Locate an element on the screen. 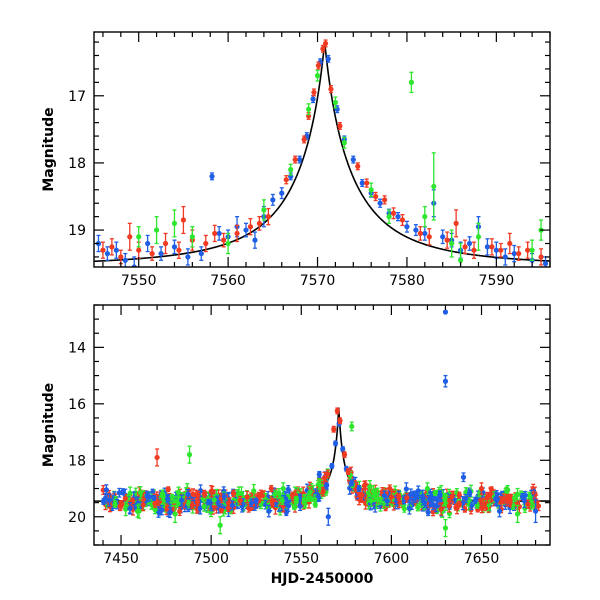  series-red is located at coordinates (319, 455).